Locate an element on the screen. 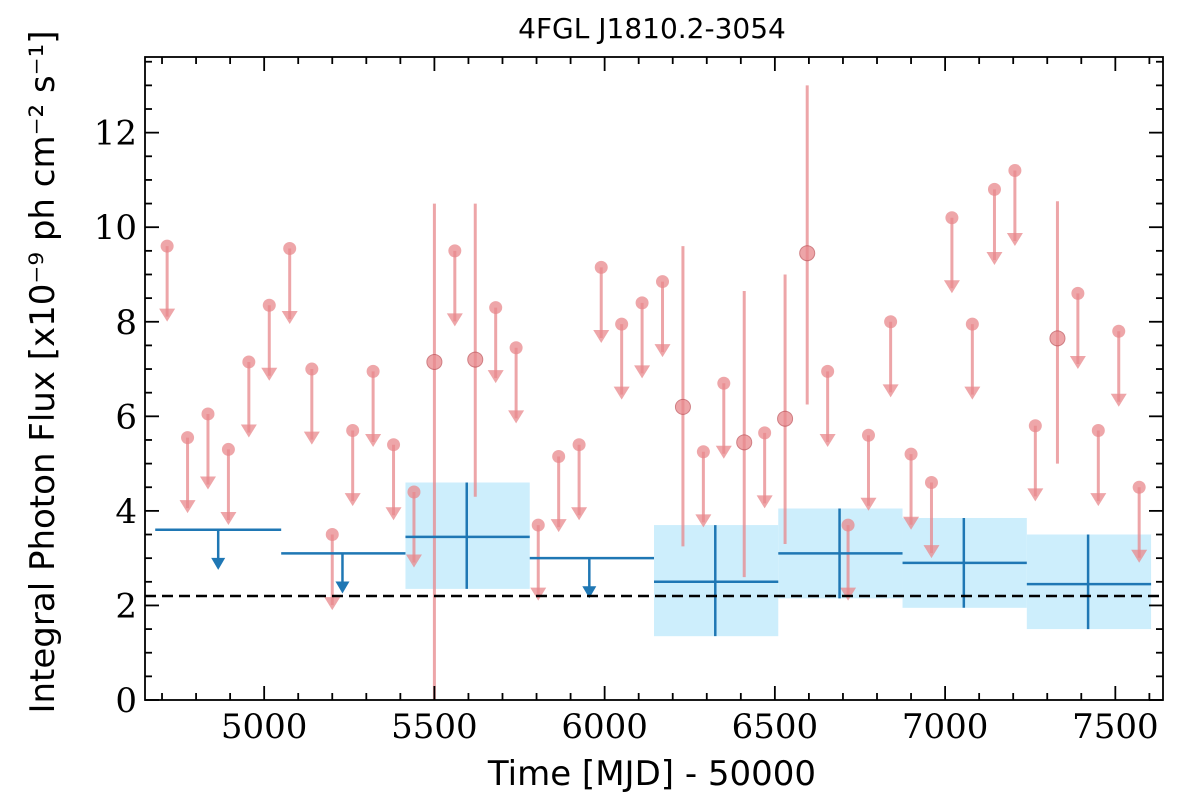 This screenshot has height=800, width=1200. chart-title: 4FGL J1810.2-3054 is located at coordinates (652, 28).